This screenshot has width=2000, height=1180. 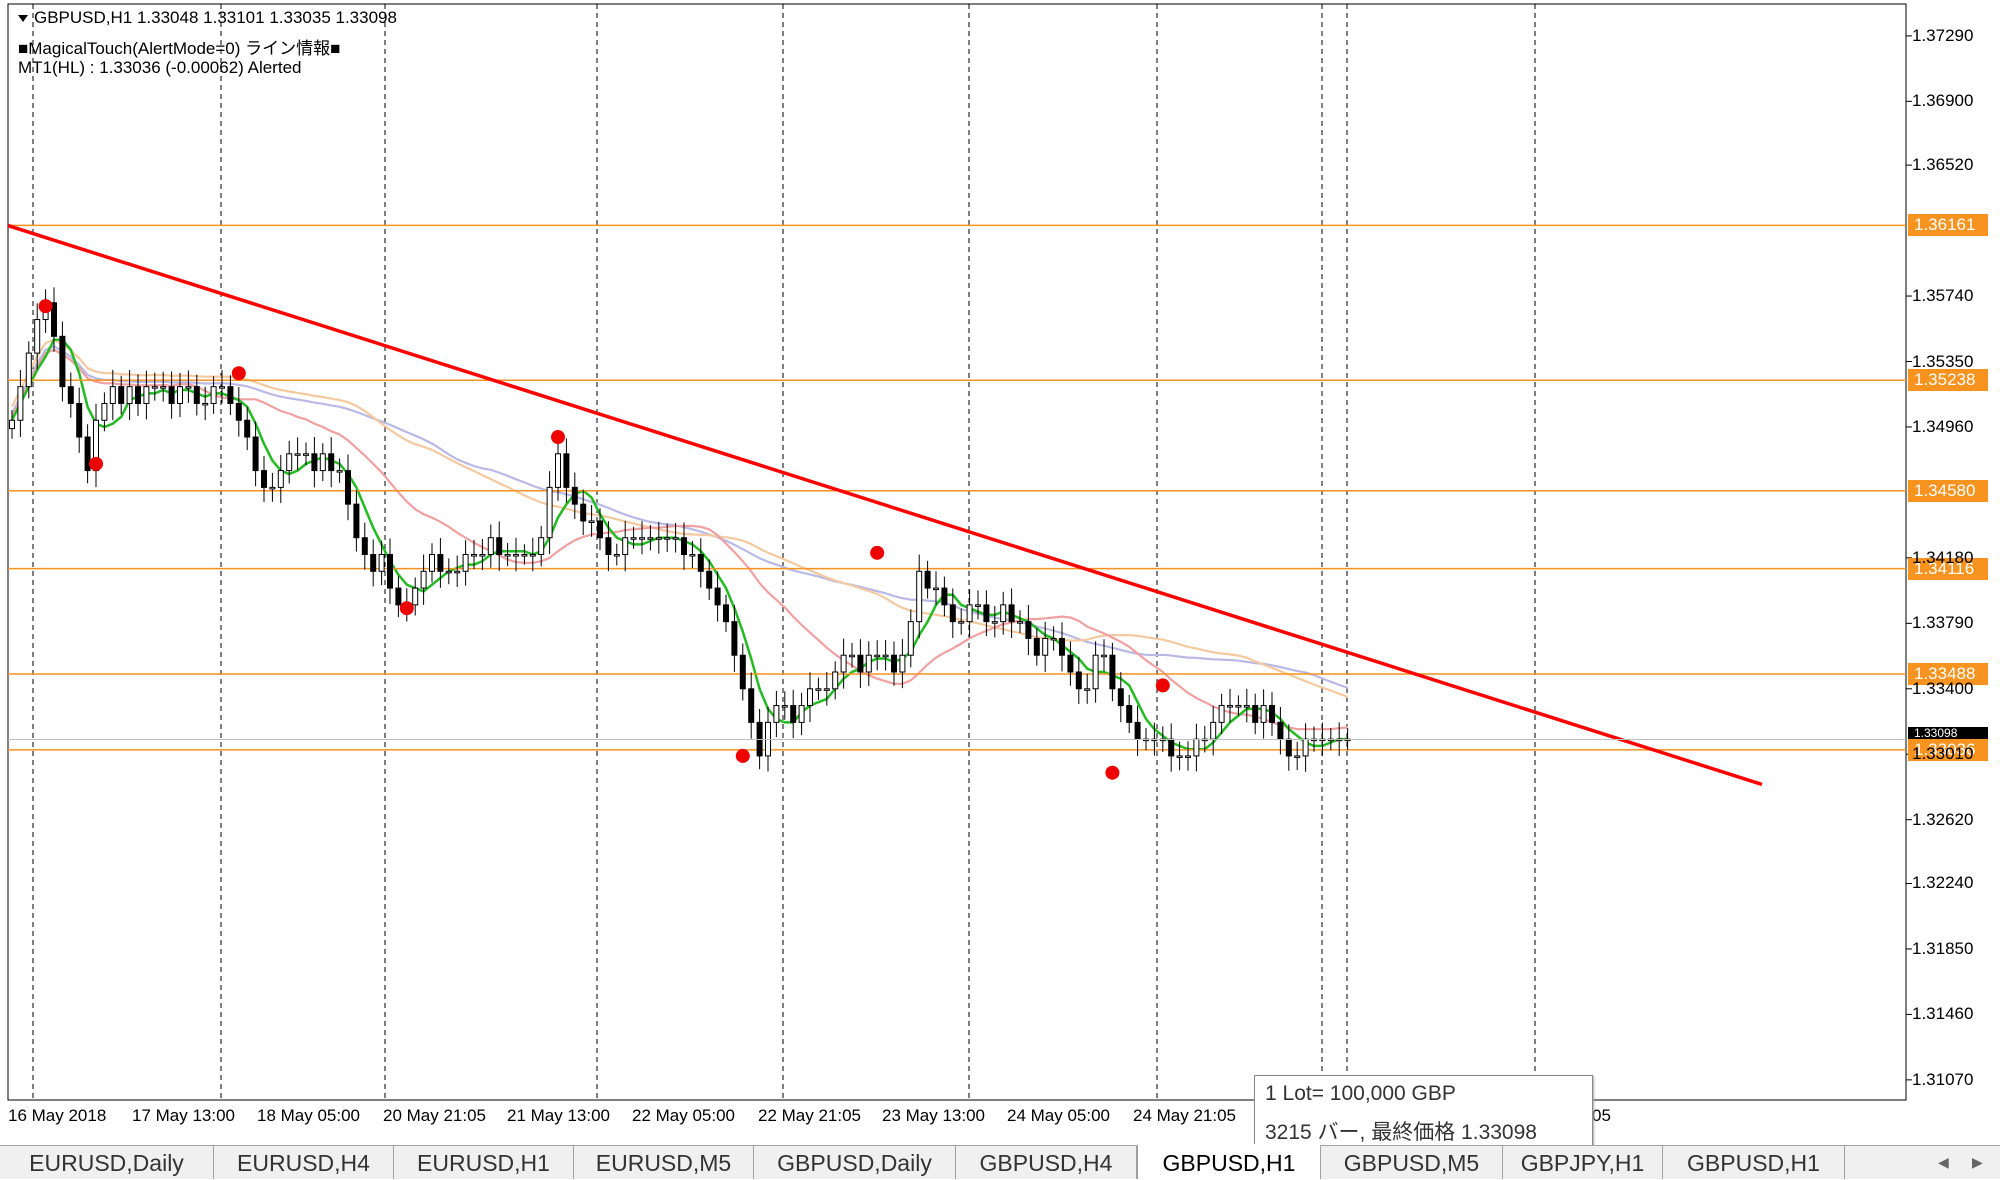 I want to click on axis-ticks, so click(x=1909, y=558).